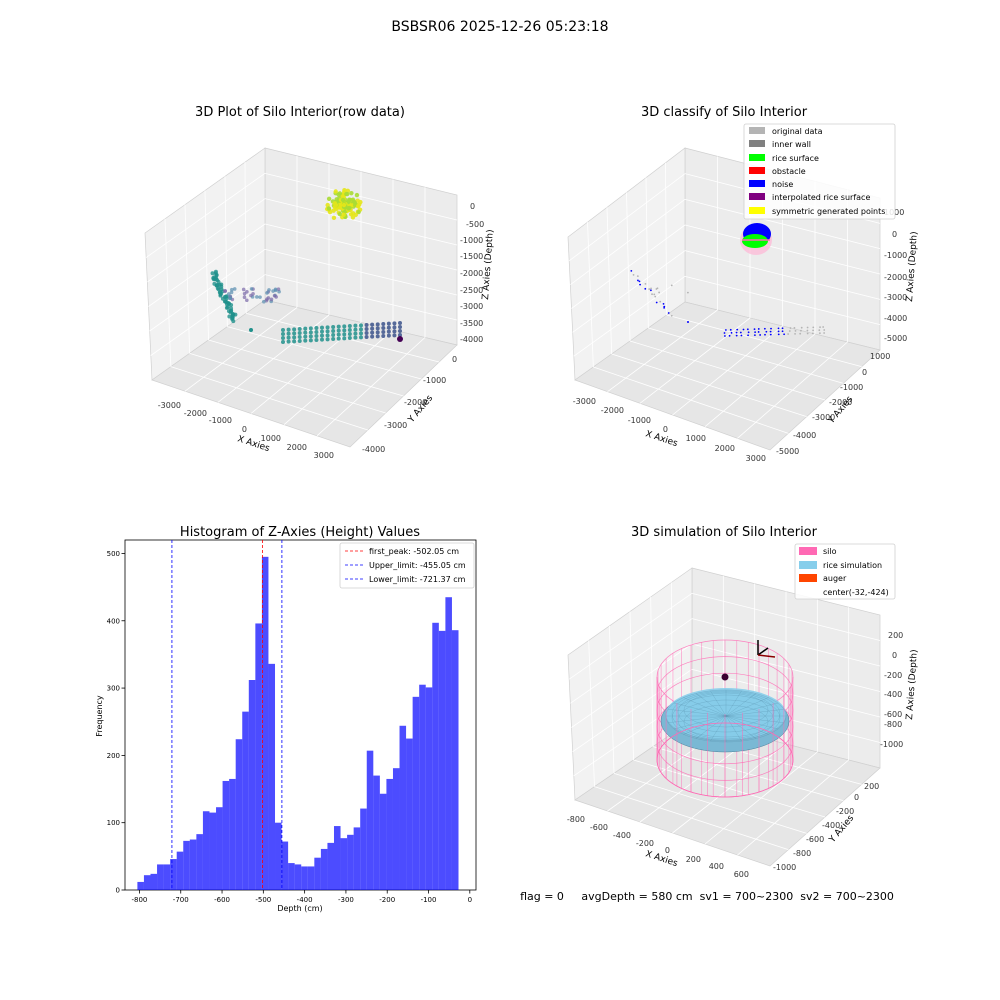 The width and height of the screenshot is (1000, 1000). I want to click on z-tick-label: -2500, so click(471, 290).